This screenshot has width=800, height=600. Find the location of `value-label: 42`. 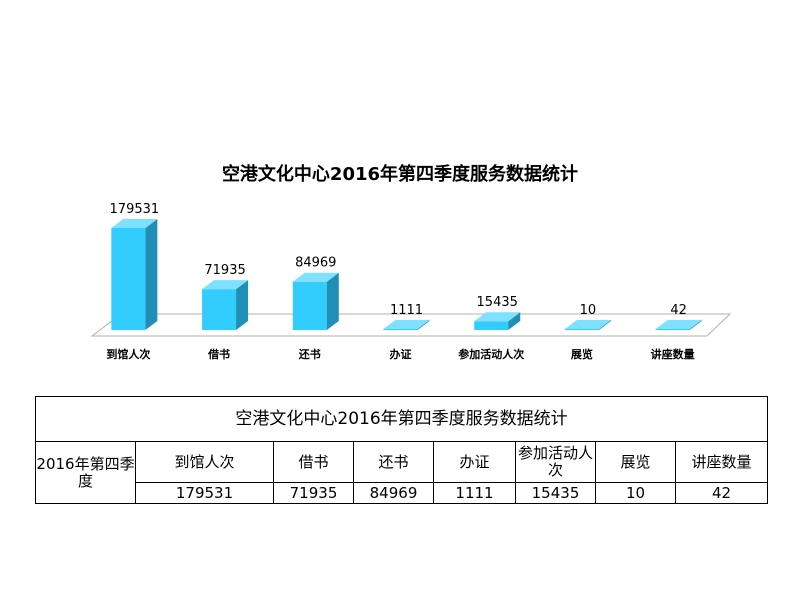

value-label: 42 is located at coordinates (678, 310).